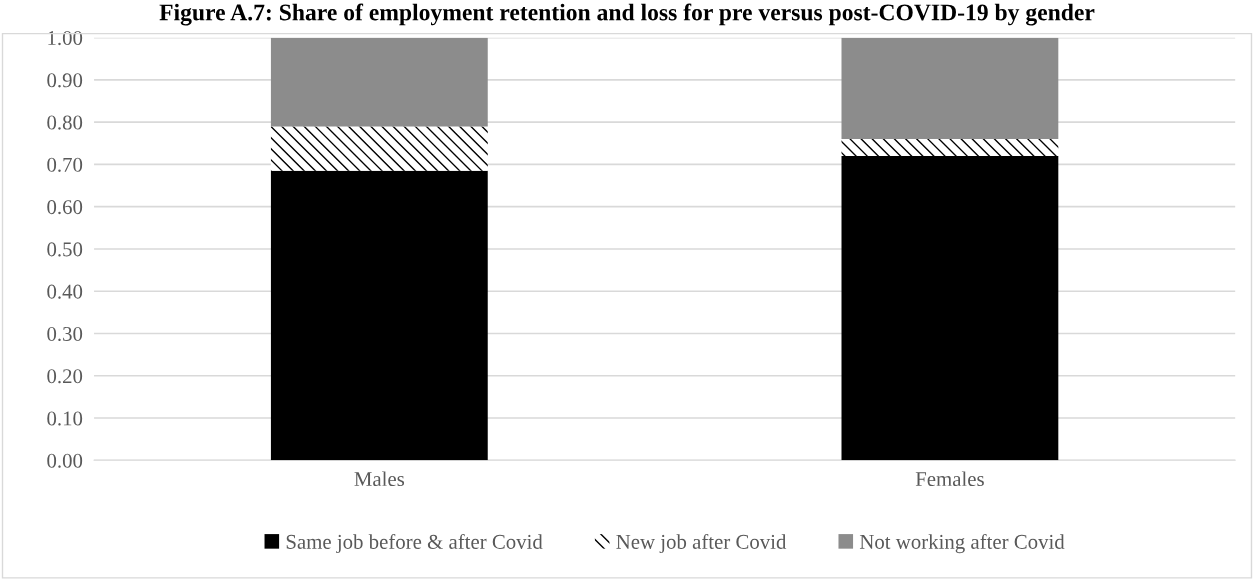  What do you see at coordinates (65, 291) in the screenshot?
I see `y-tick-label: 0.40` at bounding box center [65, 291].